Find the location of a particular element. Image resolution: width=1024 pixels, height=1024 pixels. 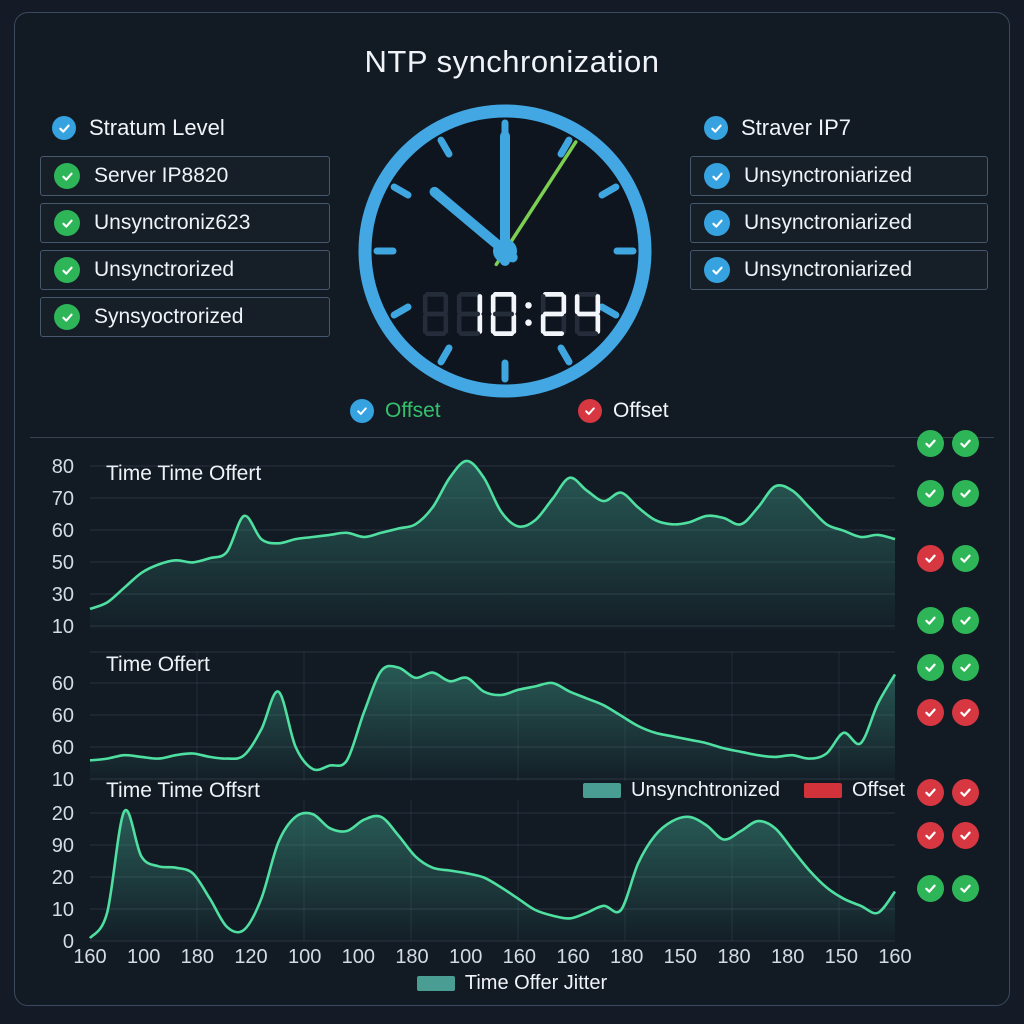

chart-1: 80 70 60 50 30 10 is located at coordinates (474, 547).